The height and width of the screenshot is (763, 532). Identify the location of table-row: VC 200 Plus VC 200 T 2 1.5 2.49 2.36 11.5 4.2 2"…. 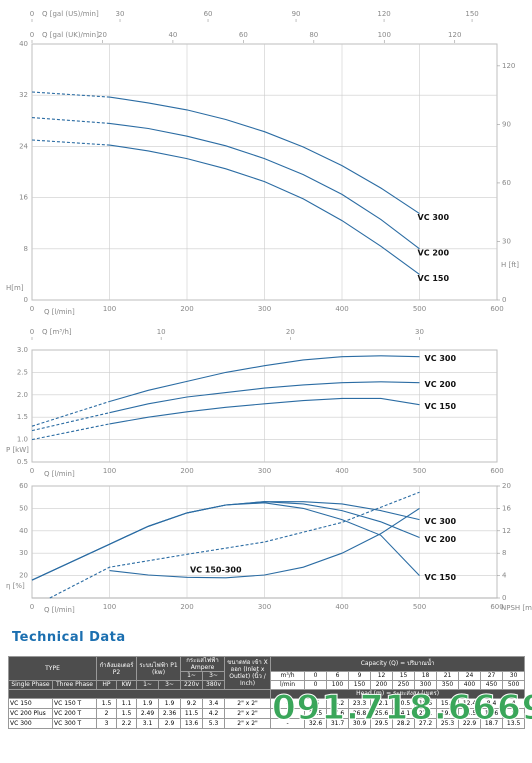
(267, 713).